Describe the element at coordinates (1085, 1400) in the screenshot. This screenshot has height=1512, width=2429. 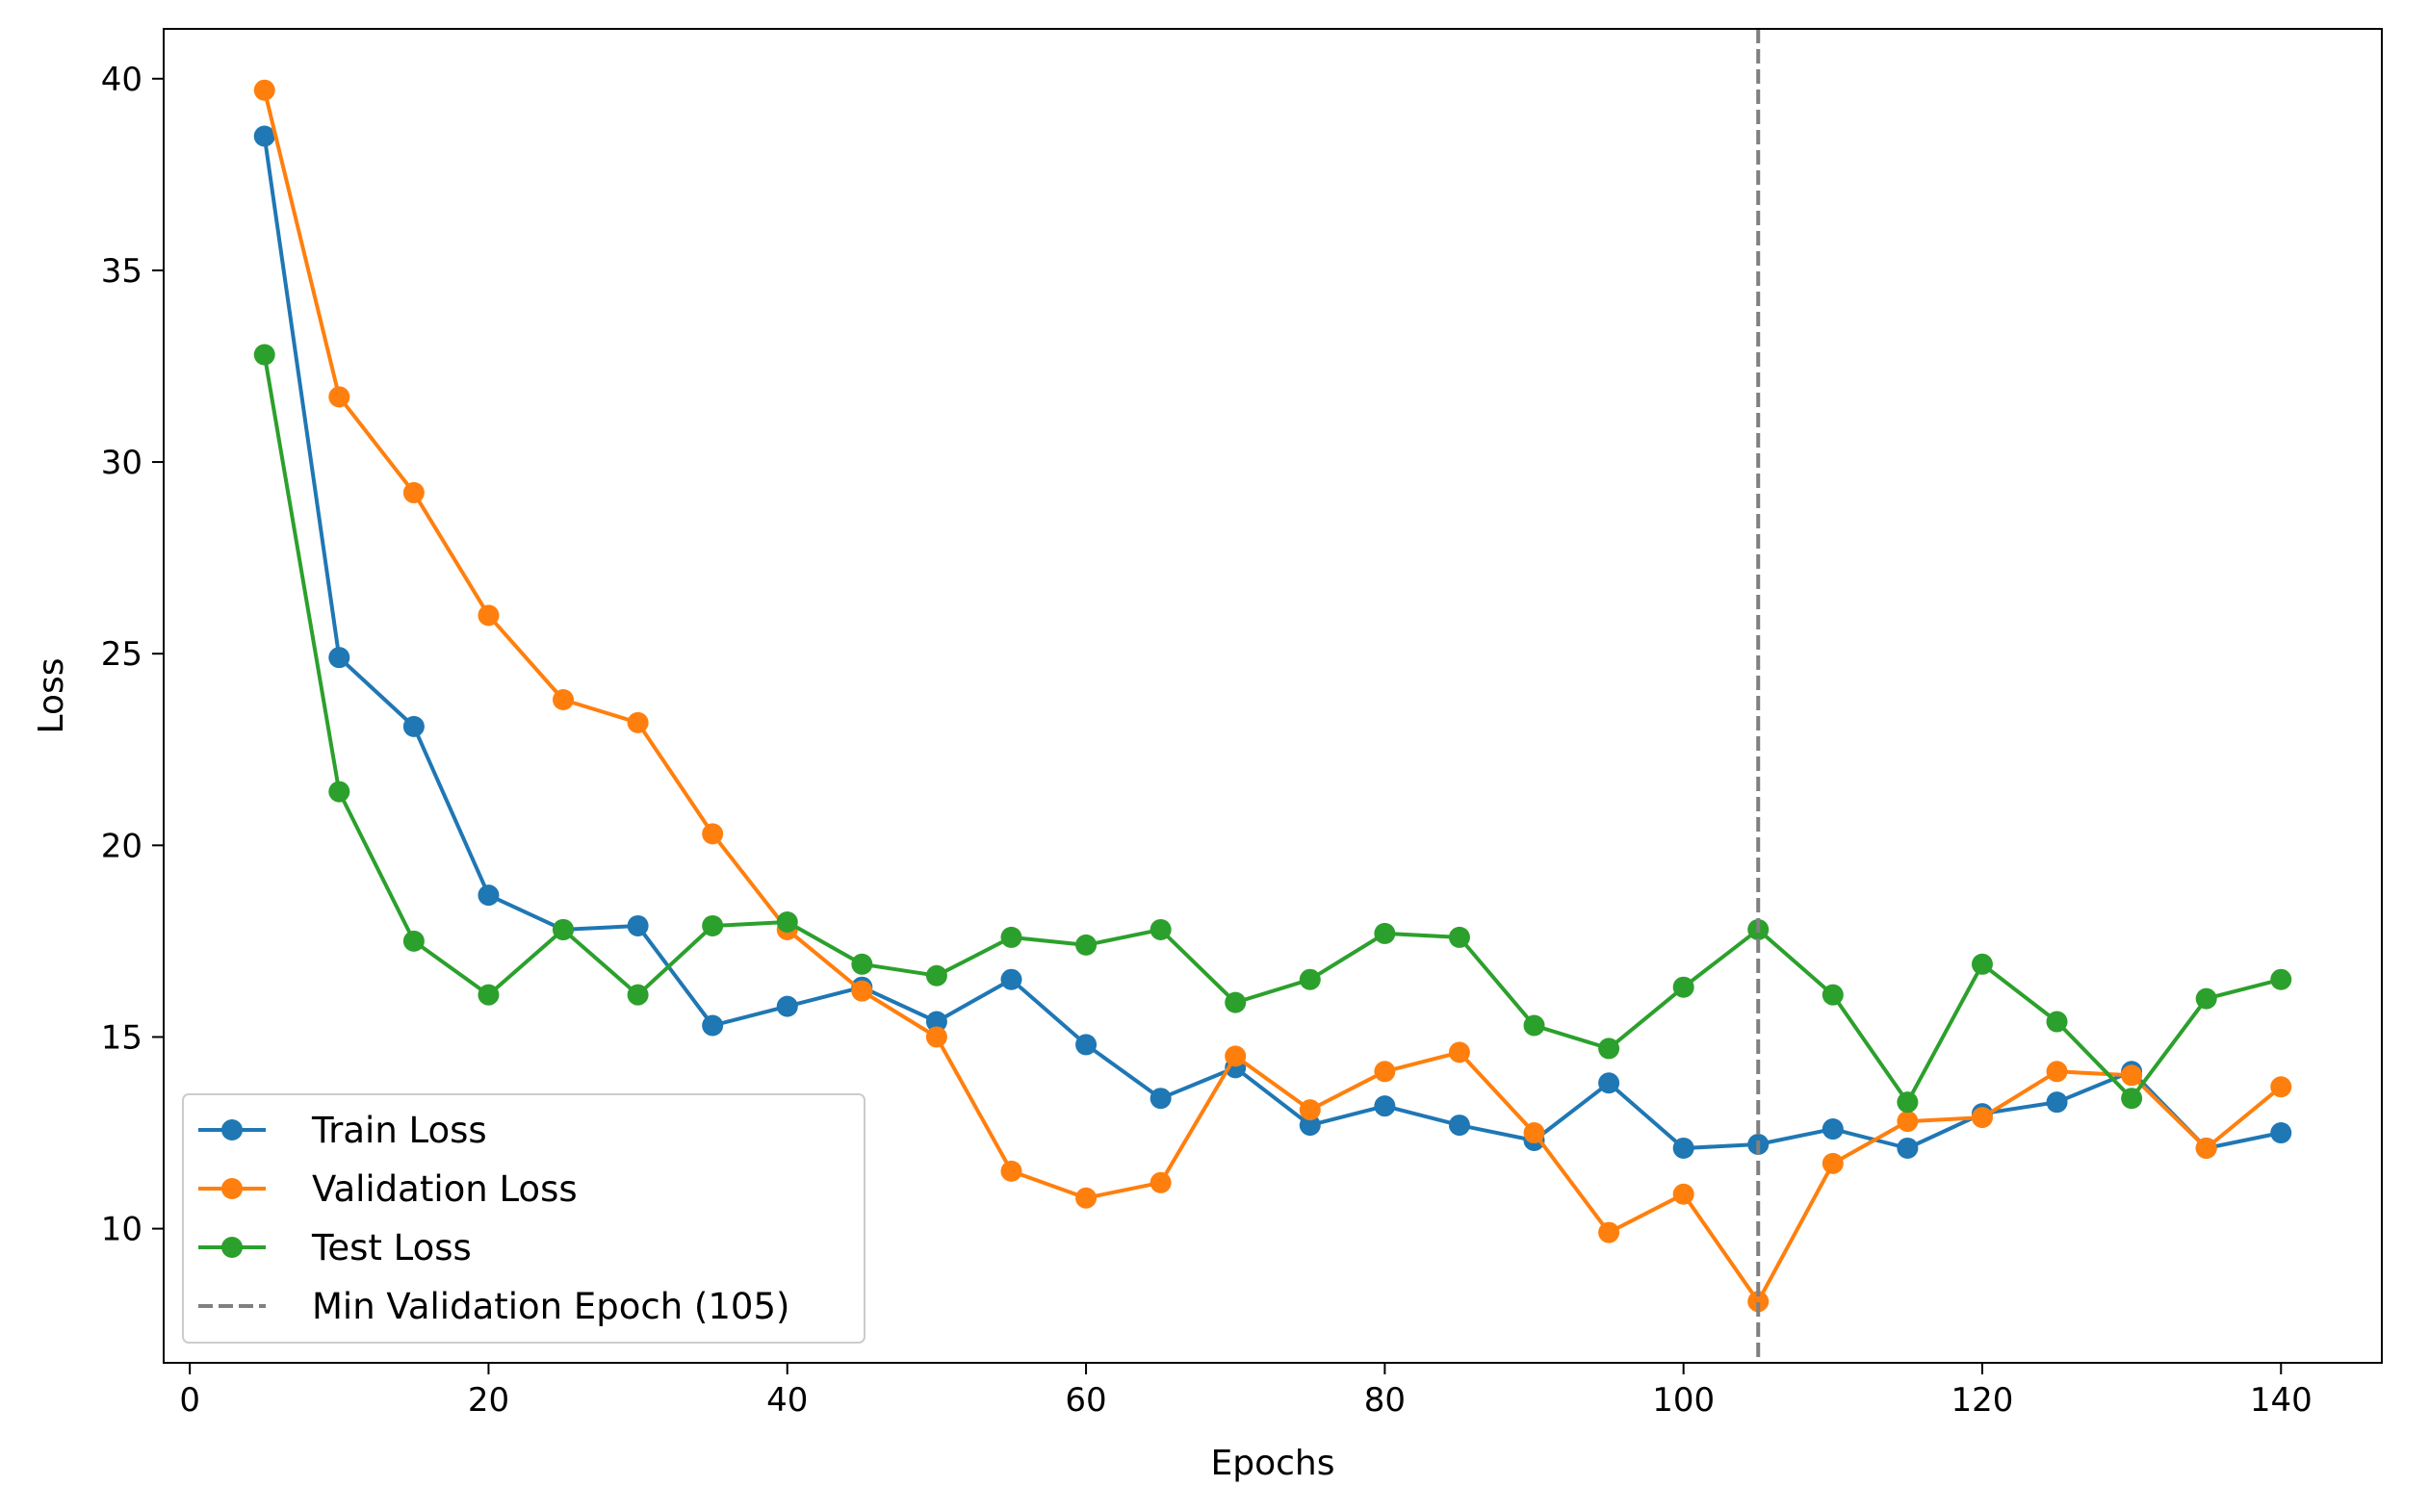
I see `x-tick-label: 60` at that location.